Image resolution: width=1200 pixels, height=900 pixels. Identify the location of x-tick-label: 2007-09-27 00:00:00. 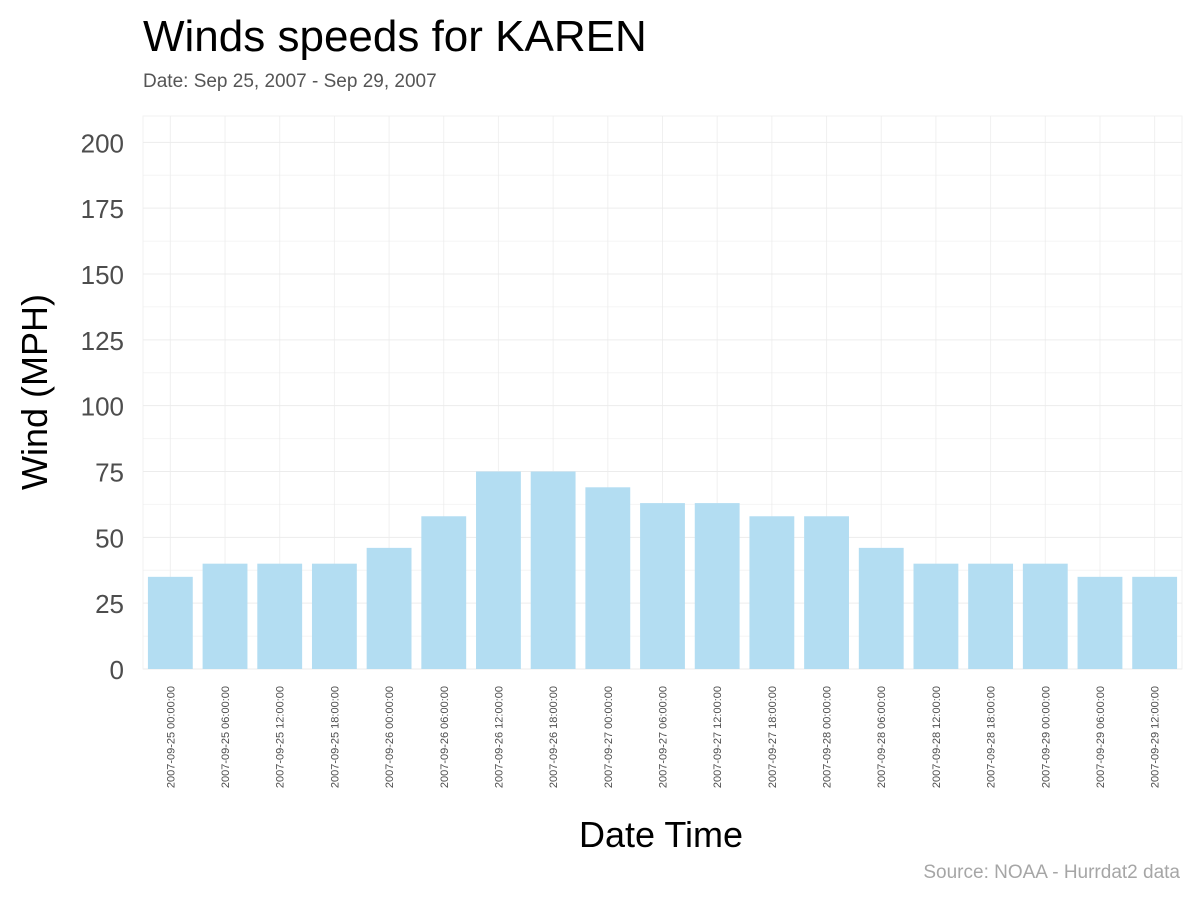
(609, 737).